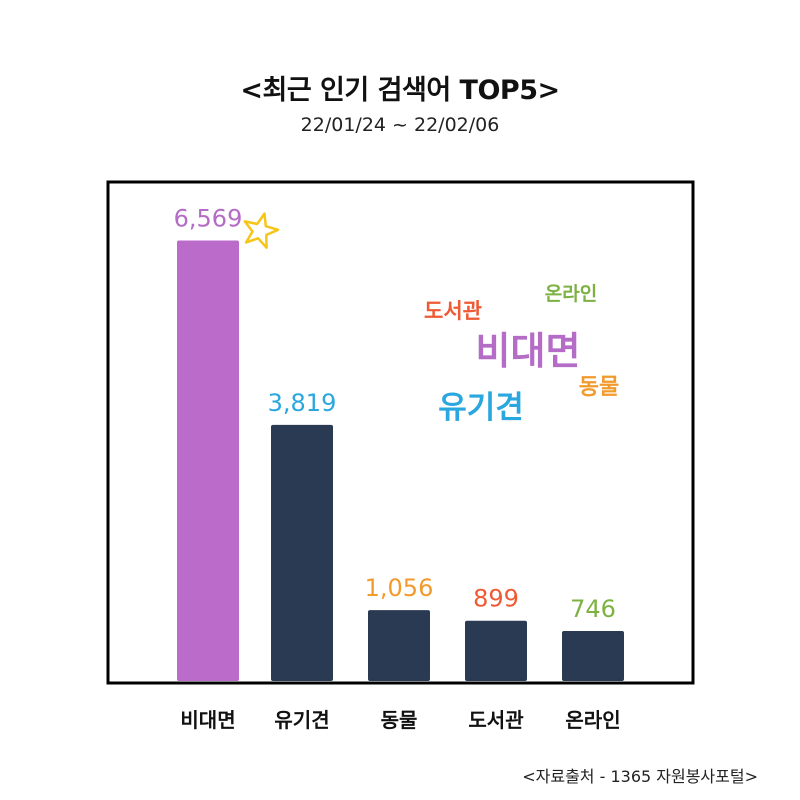  I want to click on value-label: 899, so click(496, 599).